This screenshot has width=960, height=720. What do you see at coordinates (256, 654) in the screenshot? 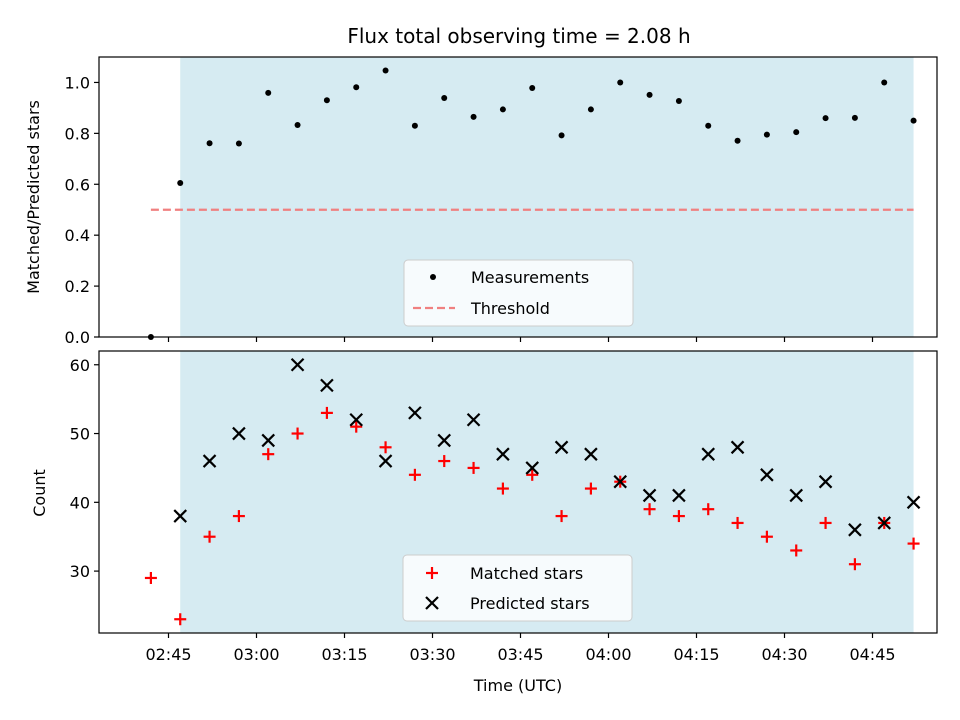
I see `x-tick-label: 03:00` at bounding box center [256, 654].